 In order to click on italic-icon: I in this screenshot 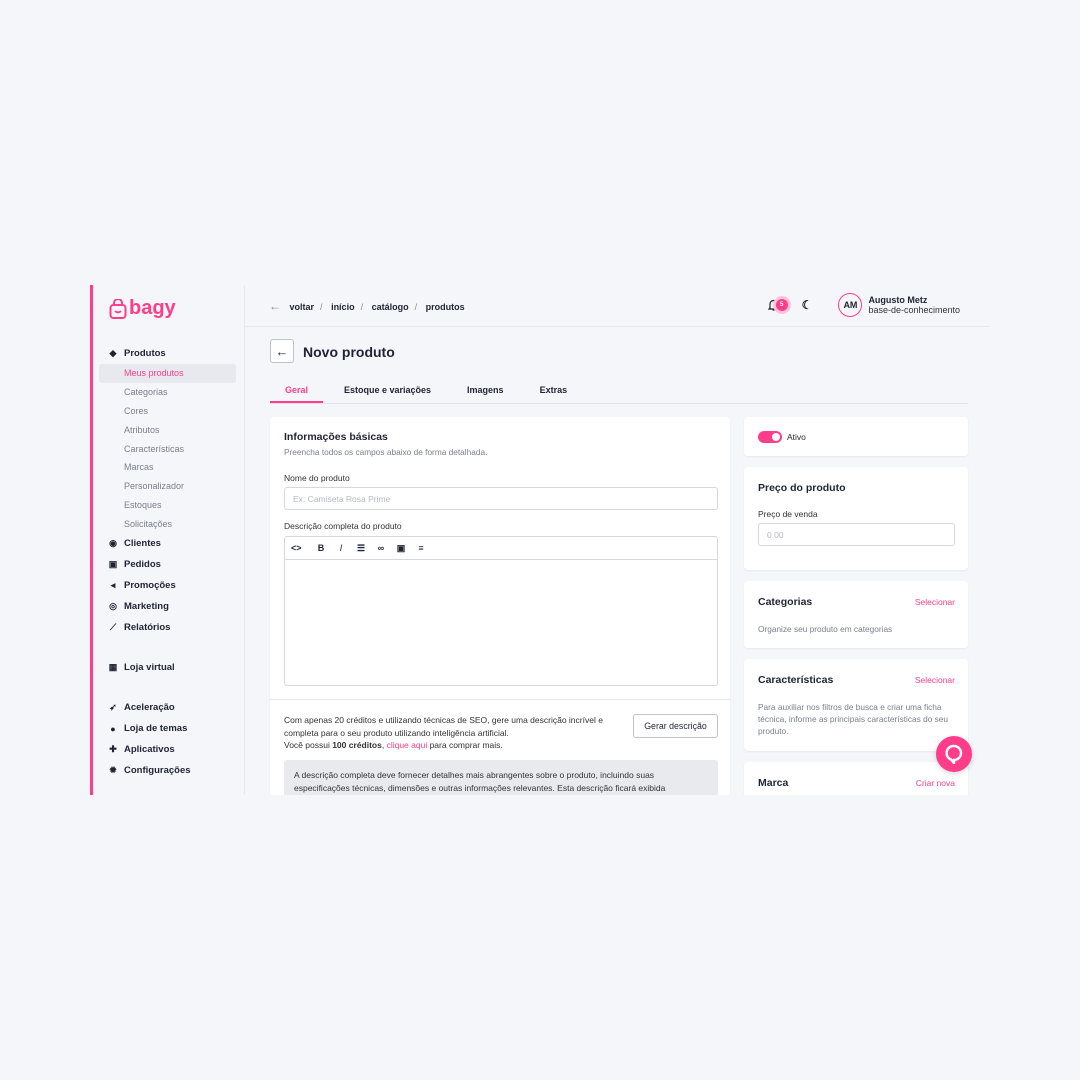, I will do `click(341, 548)`.